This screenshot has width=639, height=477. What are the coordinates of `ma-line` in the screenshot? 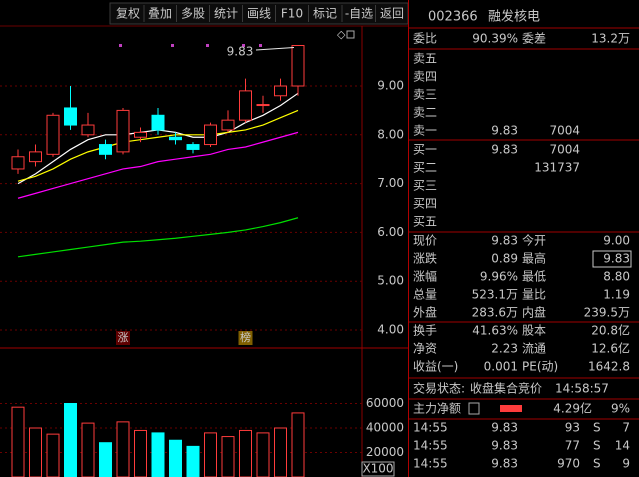 It's located at (158, 145).